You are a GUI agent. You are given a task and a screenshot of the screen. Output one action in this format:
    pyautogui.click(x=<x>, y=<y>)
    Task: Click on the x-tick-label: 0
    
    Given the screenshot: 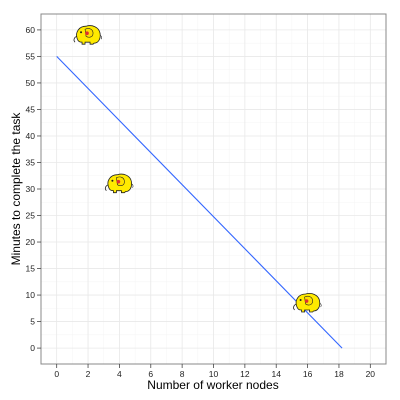 What is the action you would take?
    pyautogui.click(x=56, y=374)
    